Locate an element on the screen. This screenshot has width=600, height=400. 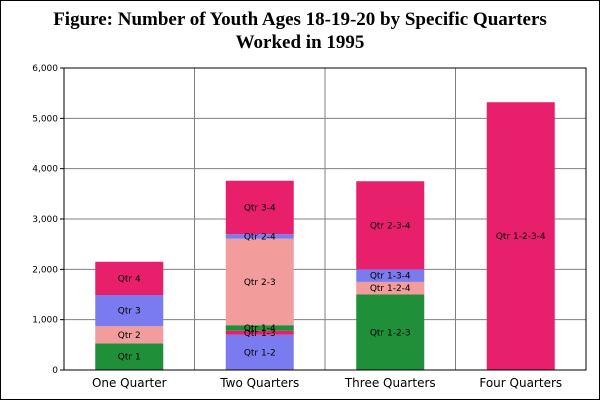
segment-label: Qtr 1-2 is located at coordinates (260, 353).